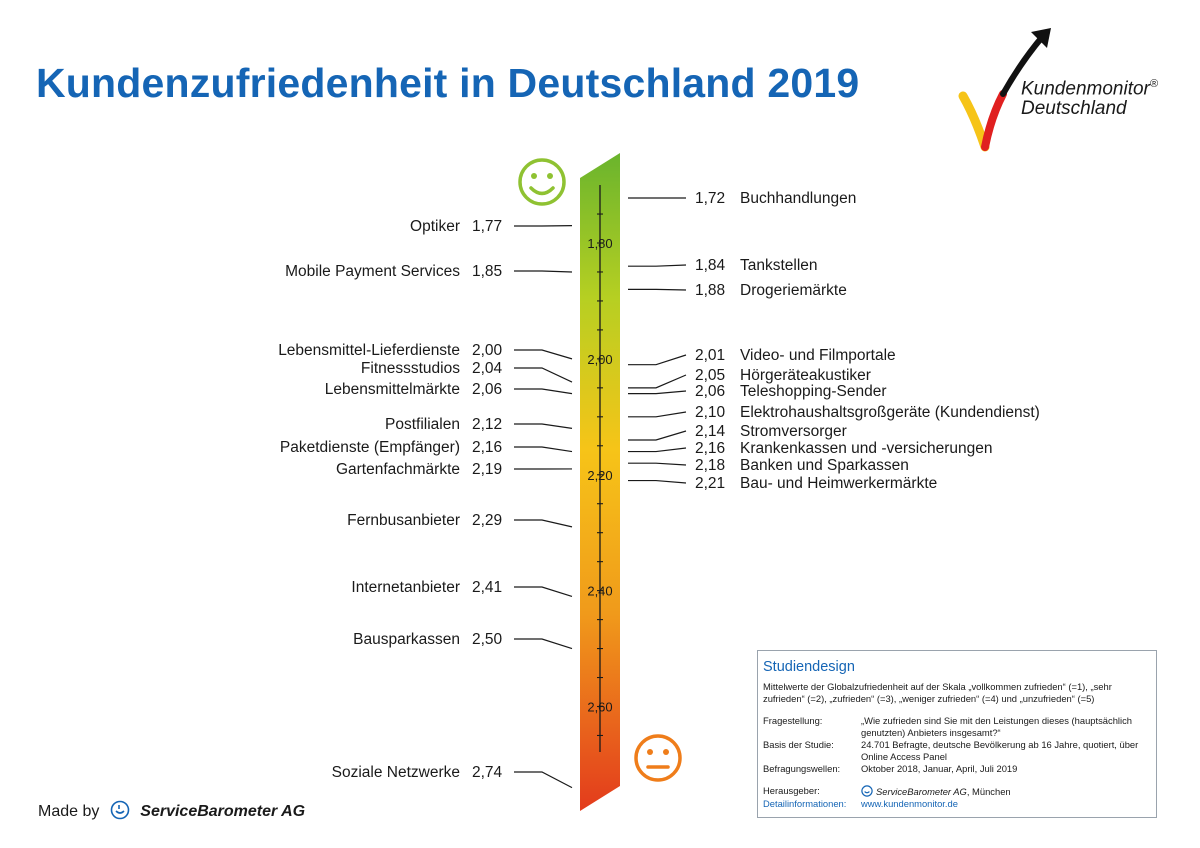 This screenshot has height=848, width=1200. Describe the element at coordinates (370, 447) in the screenshot. I see `left-item-label: Paketdienste (Empfänger)` at that location.